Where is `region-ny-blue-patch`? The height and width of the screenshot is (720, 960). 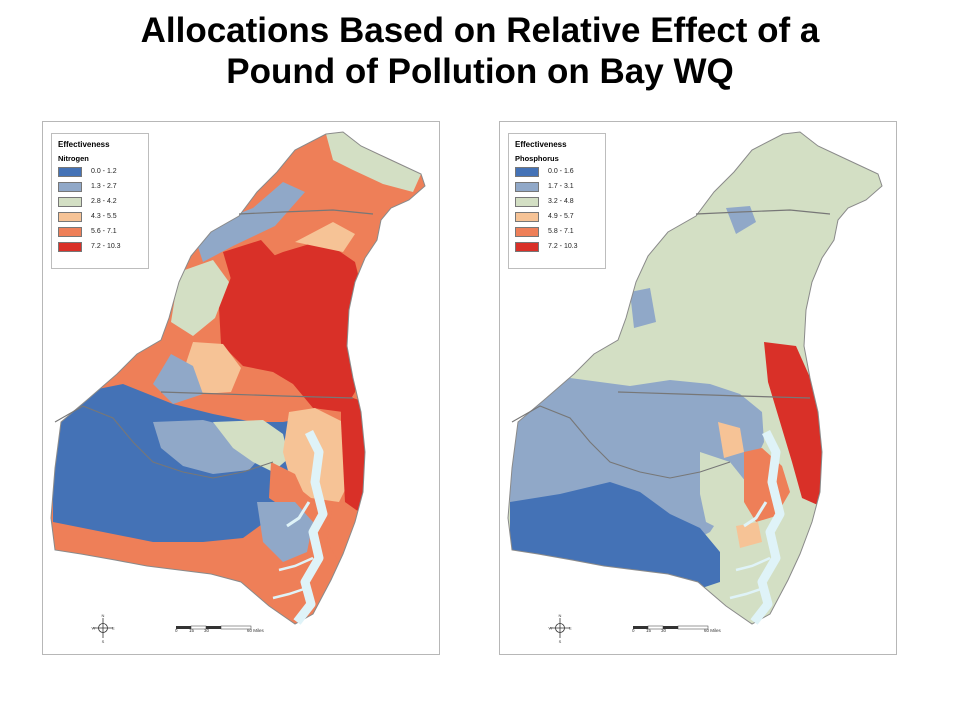
region-ny-blue-patch is located at coordinates (741, 220).